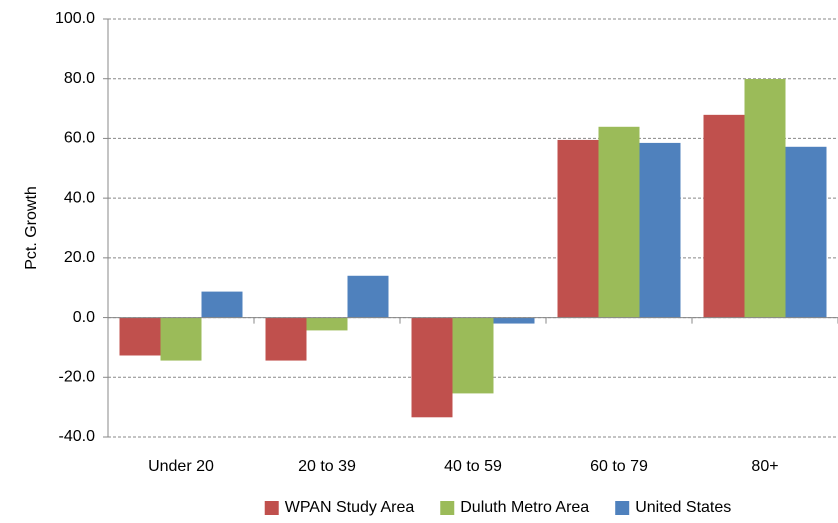  What do you see at coordinates (350, 507) in the screenshot?
I see `legend-label: WPAN Study Area` at bounding box center [350, 507].